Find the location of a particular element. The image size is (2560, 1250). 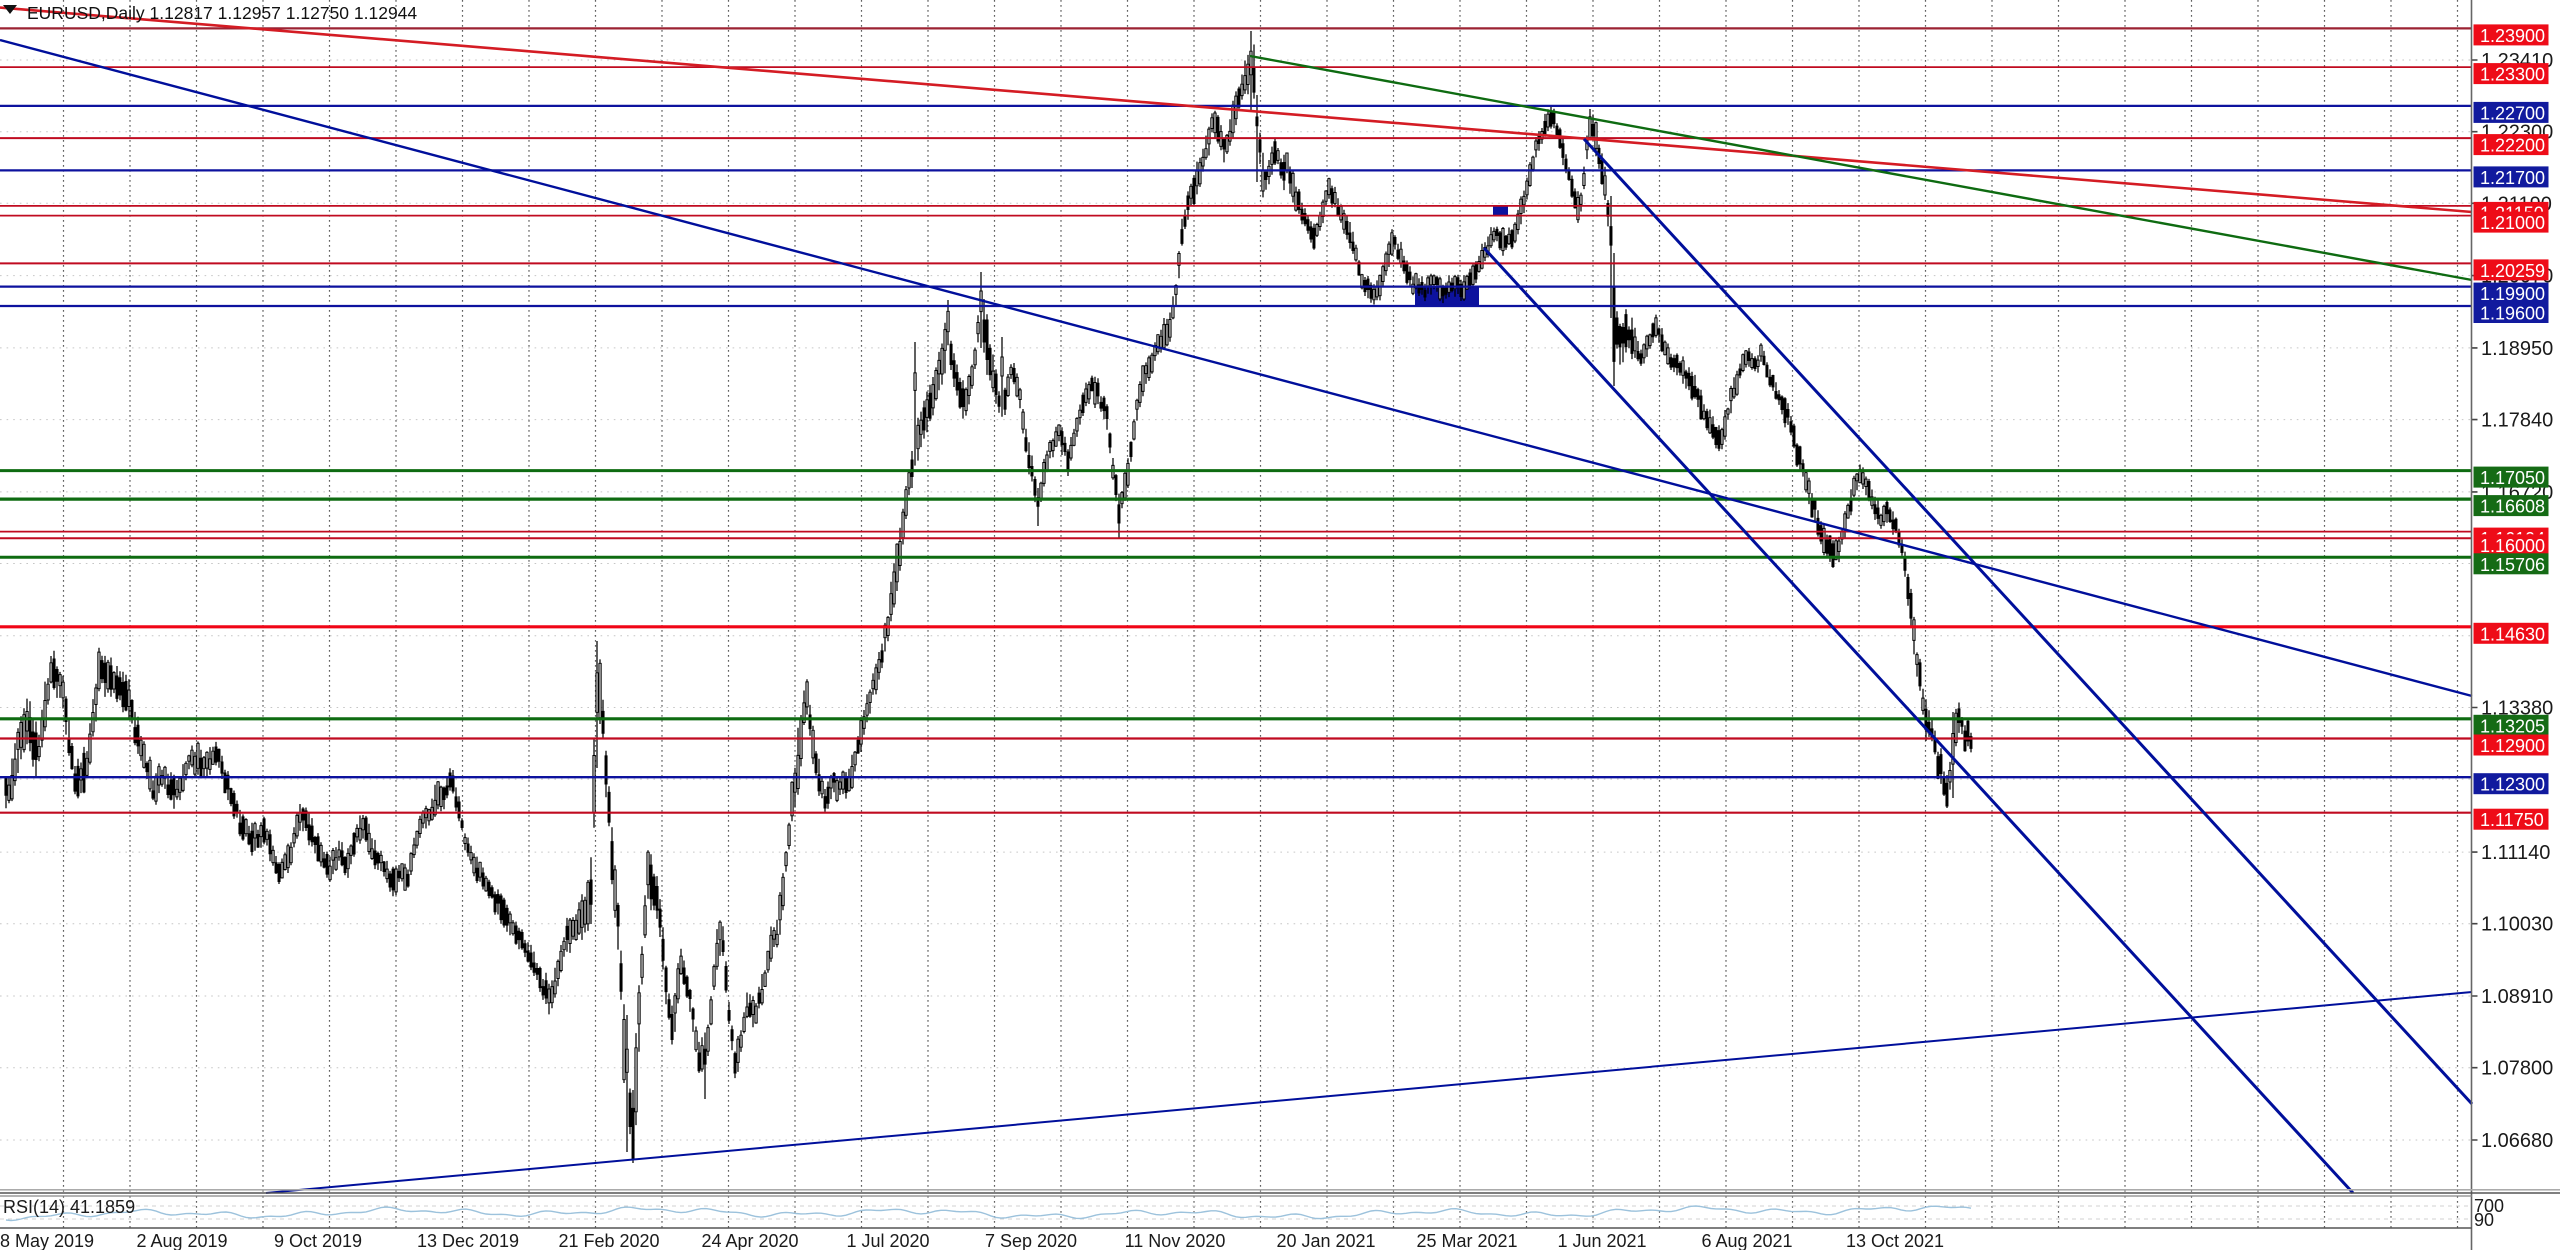

svg-text: 1.11750 is located at coordinates (2512, 820).